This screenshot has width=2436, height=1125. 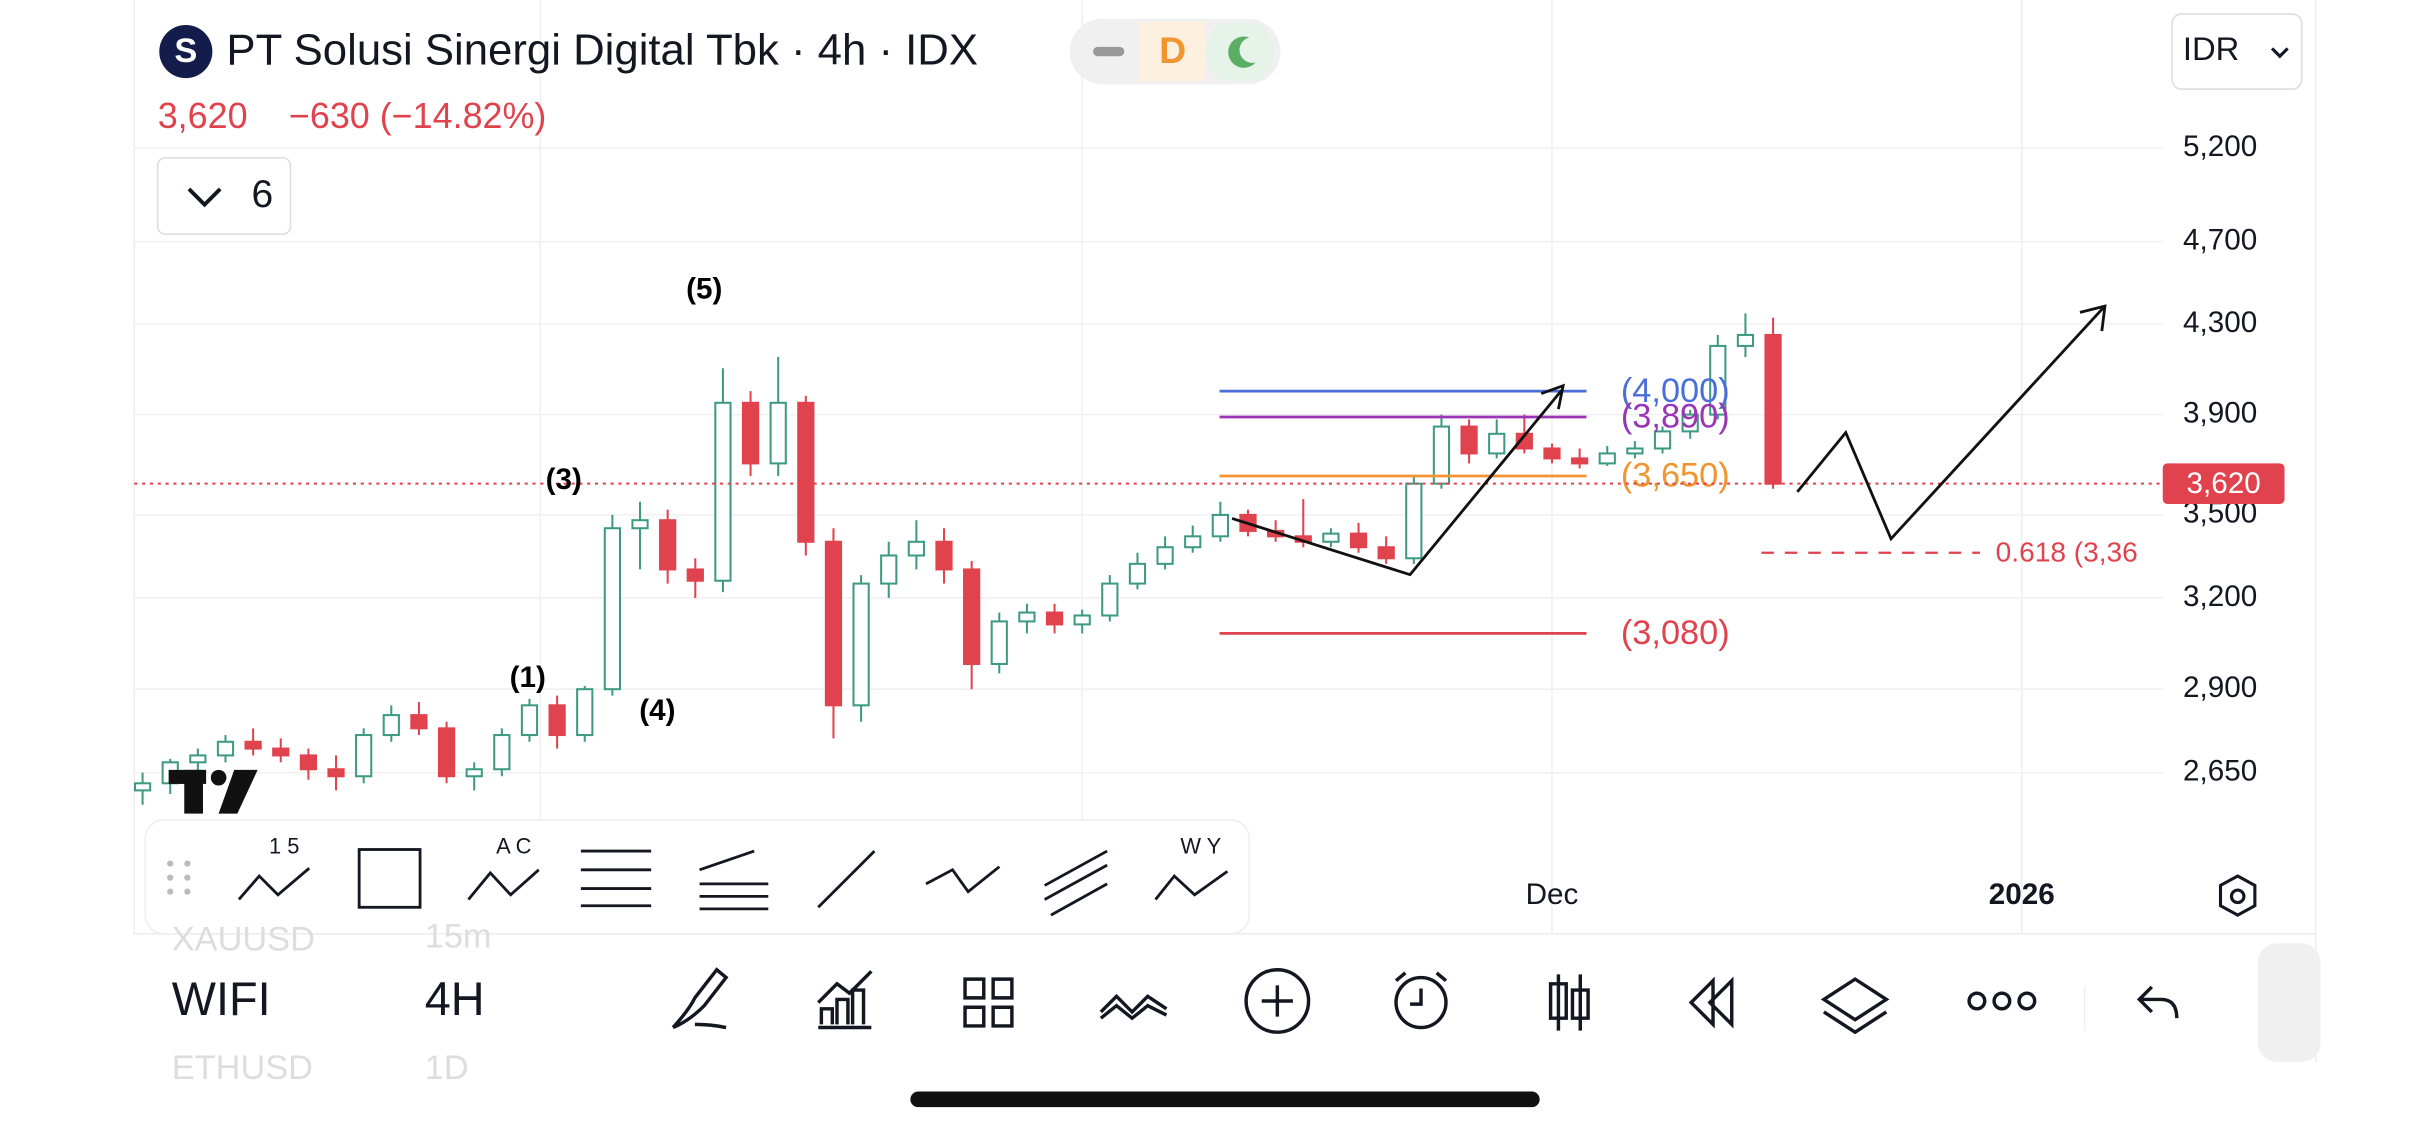 I want to click on wave-label: (5), so click(x=704, y=288).